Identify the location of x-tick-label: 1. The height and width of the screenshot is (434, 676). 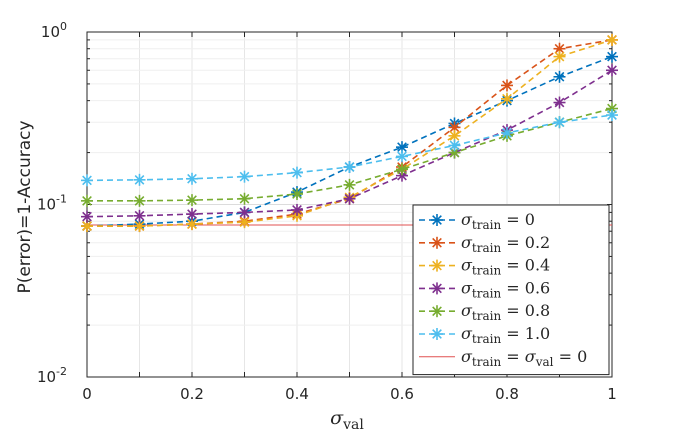
(612, 394).